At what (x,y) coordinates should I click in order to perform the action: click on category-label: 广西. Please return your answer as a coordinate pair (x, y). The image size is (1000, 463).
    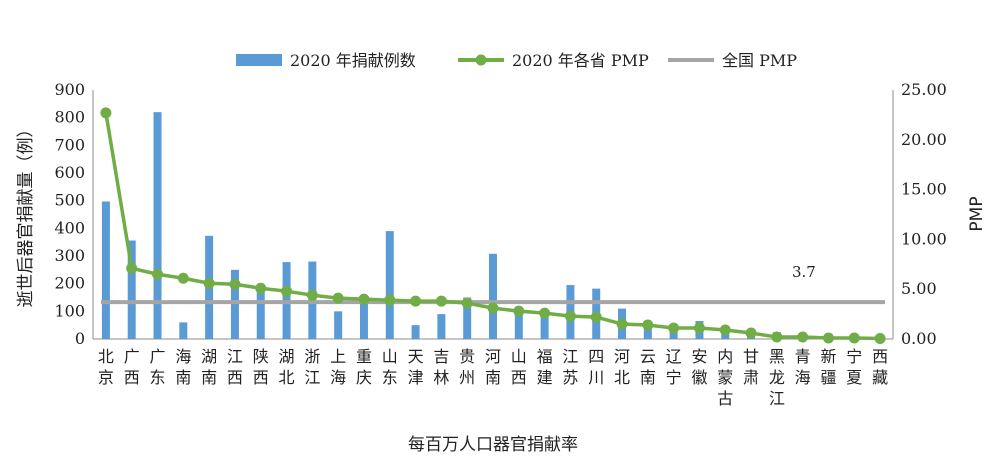
    Looking at the image, I should click on (132, 367).